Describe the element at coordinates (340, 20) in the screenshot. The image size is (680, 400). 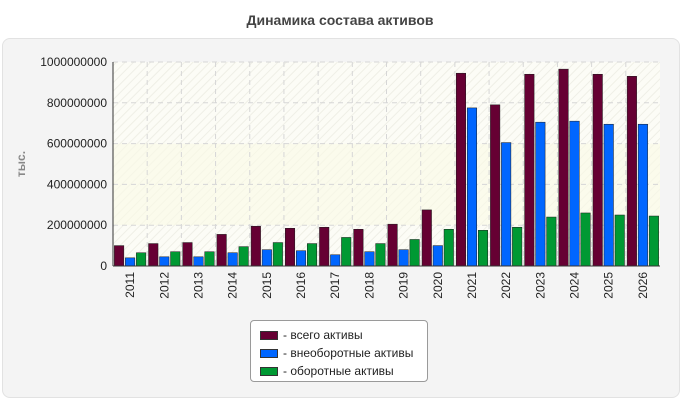
I see `chart-title: Динамика состава активов` at that location.